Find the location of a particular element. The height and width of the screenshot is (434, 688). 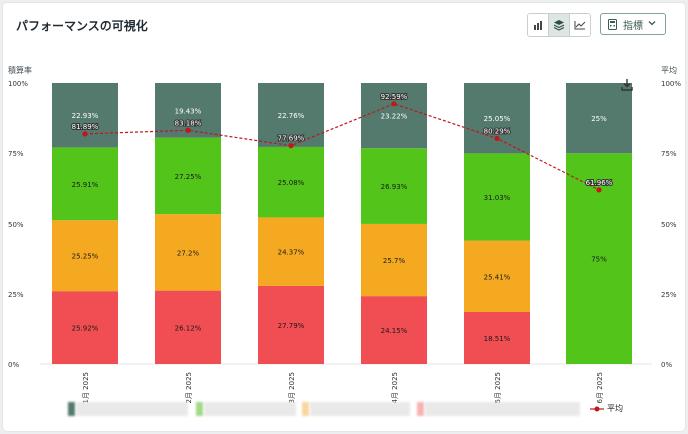

bar-value-label: 25.25% is located at coordinates (85, 257).